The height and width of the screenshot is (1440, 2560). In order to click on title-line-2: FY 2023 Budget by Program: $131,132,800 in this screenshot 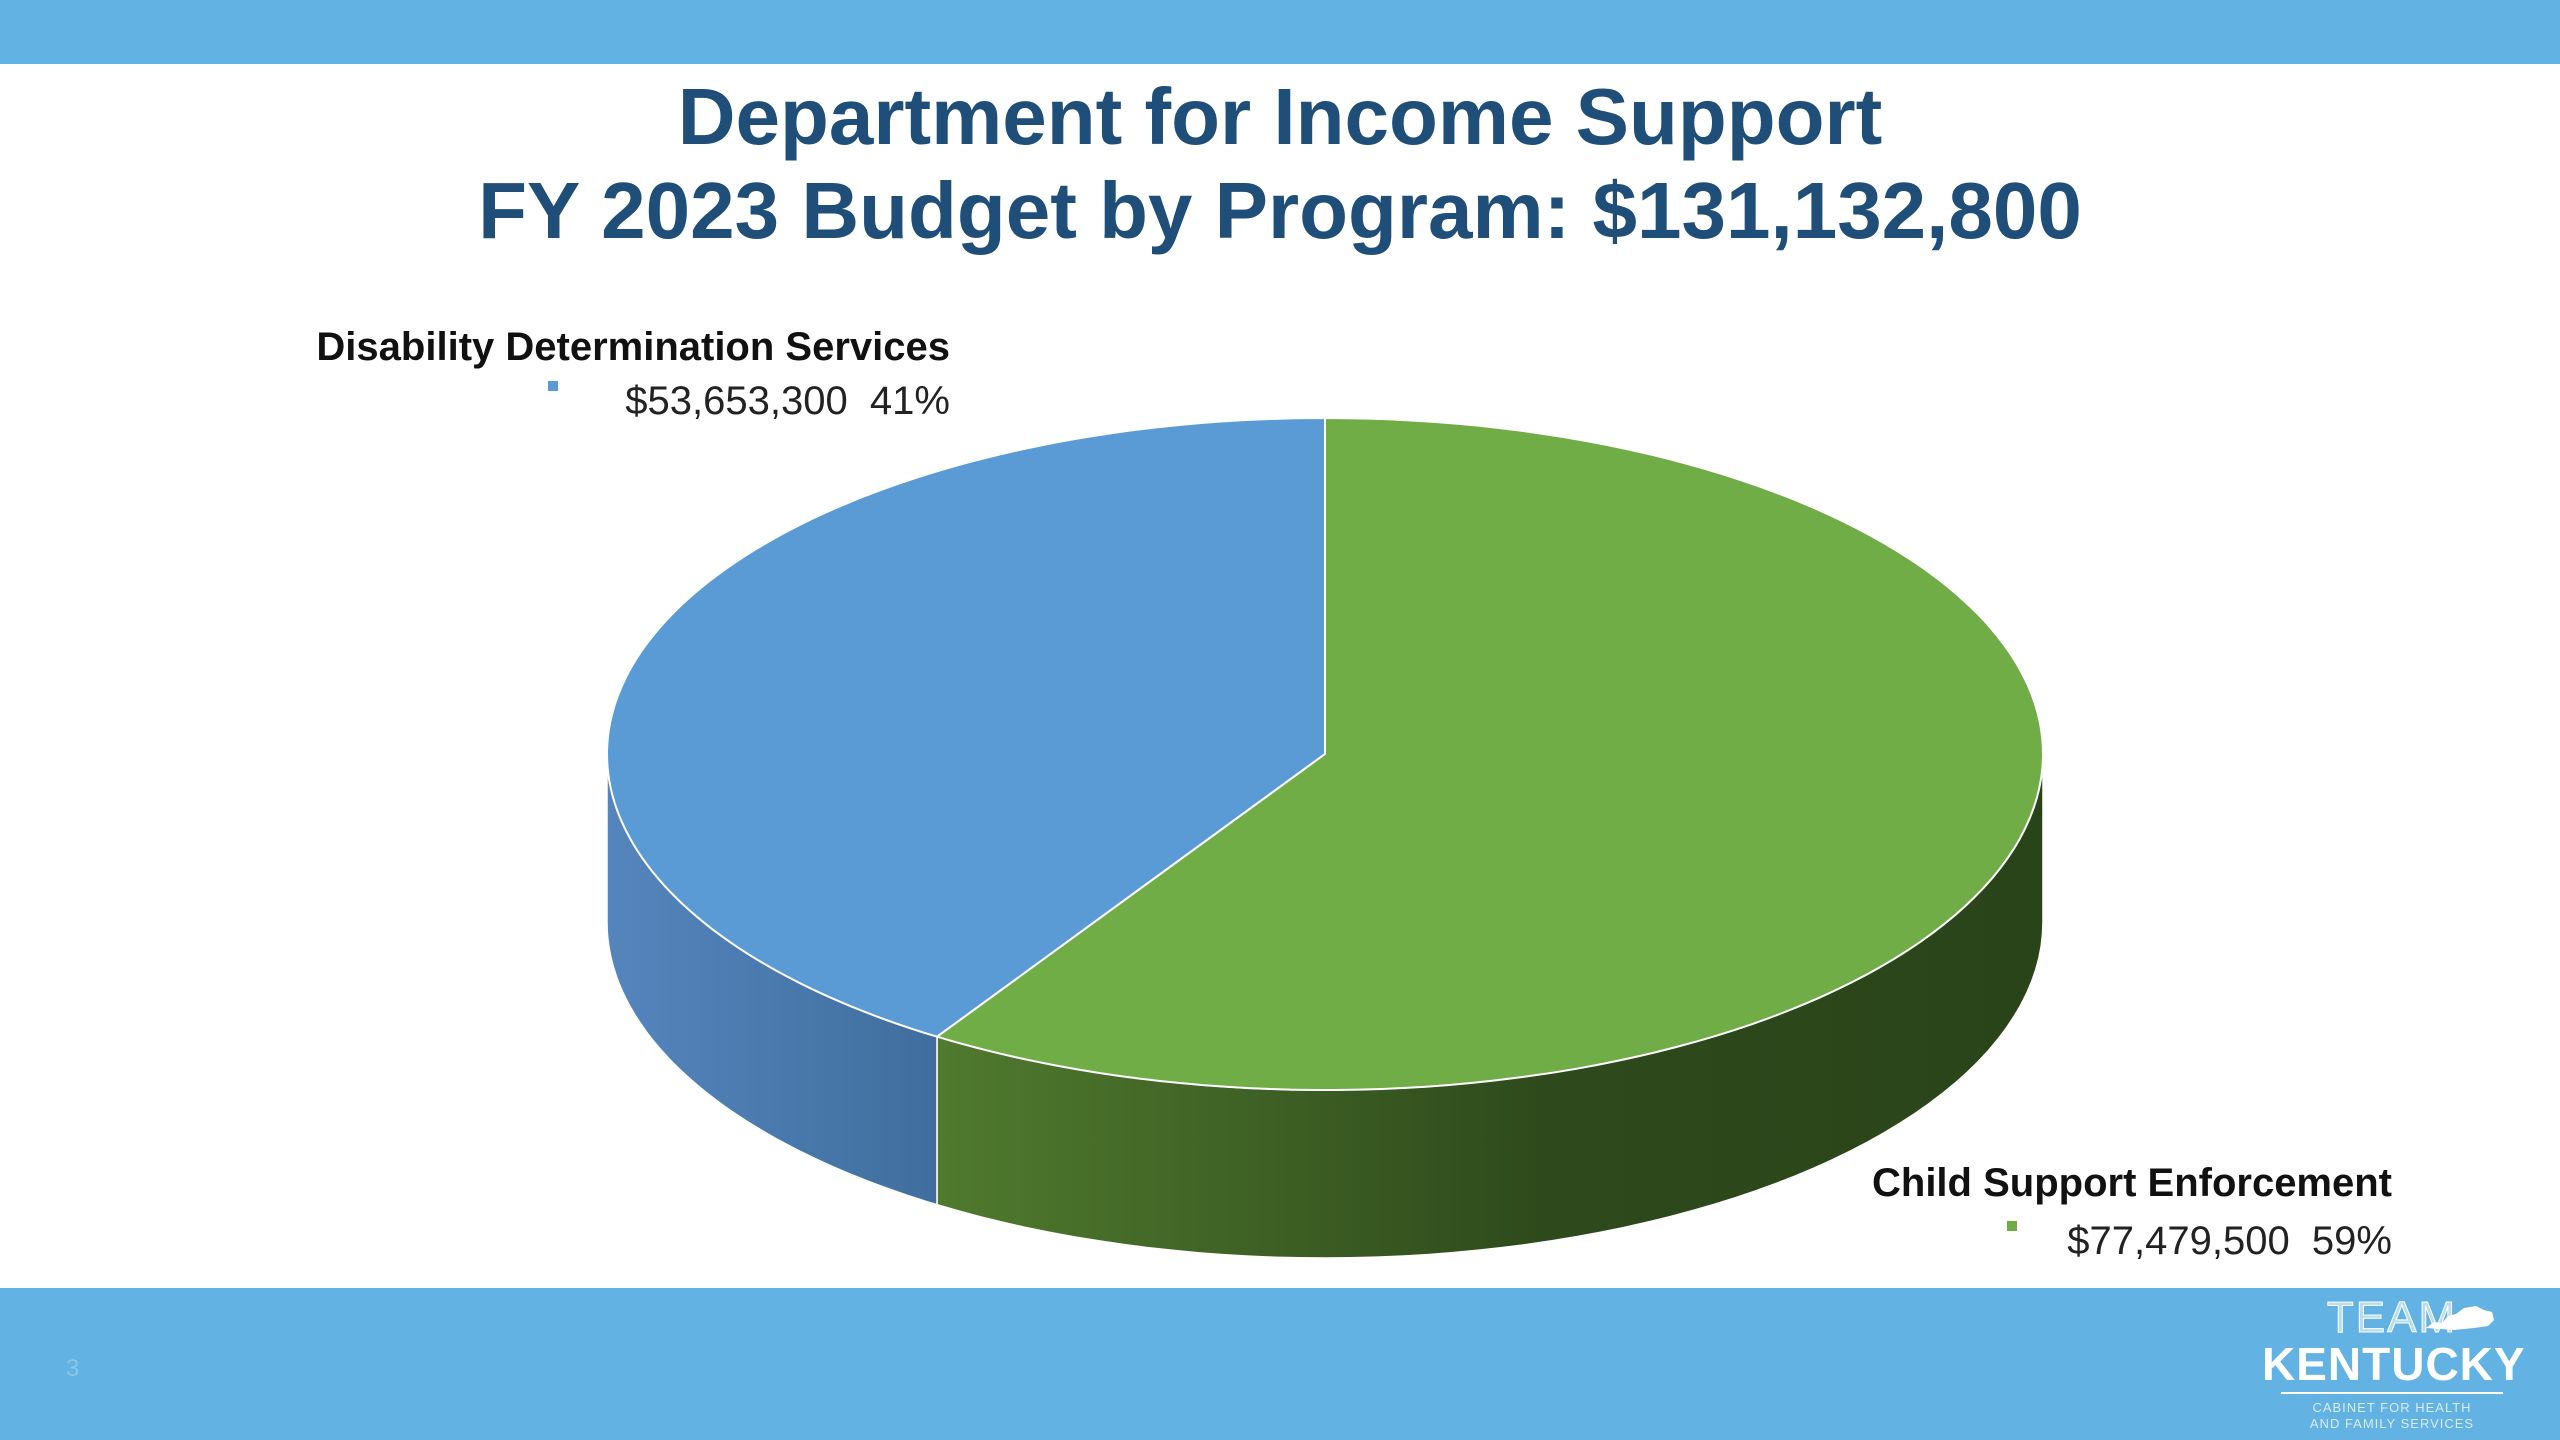, I will do `click(1280, 210)`.